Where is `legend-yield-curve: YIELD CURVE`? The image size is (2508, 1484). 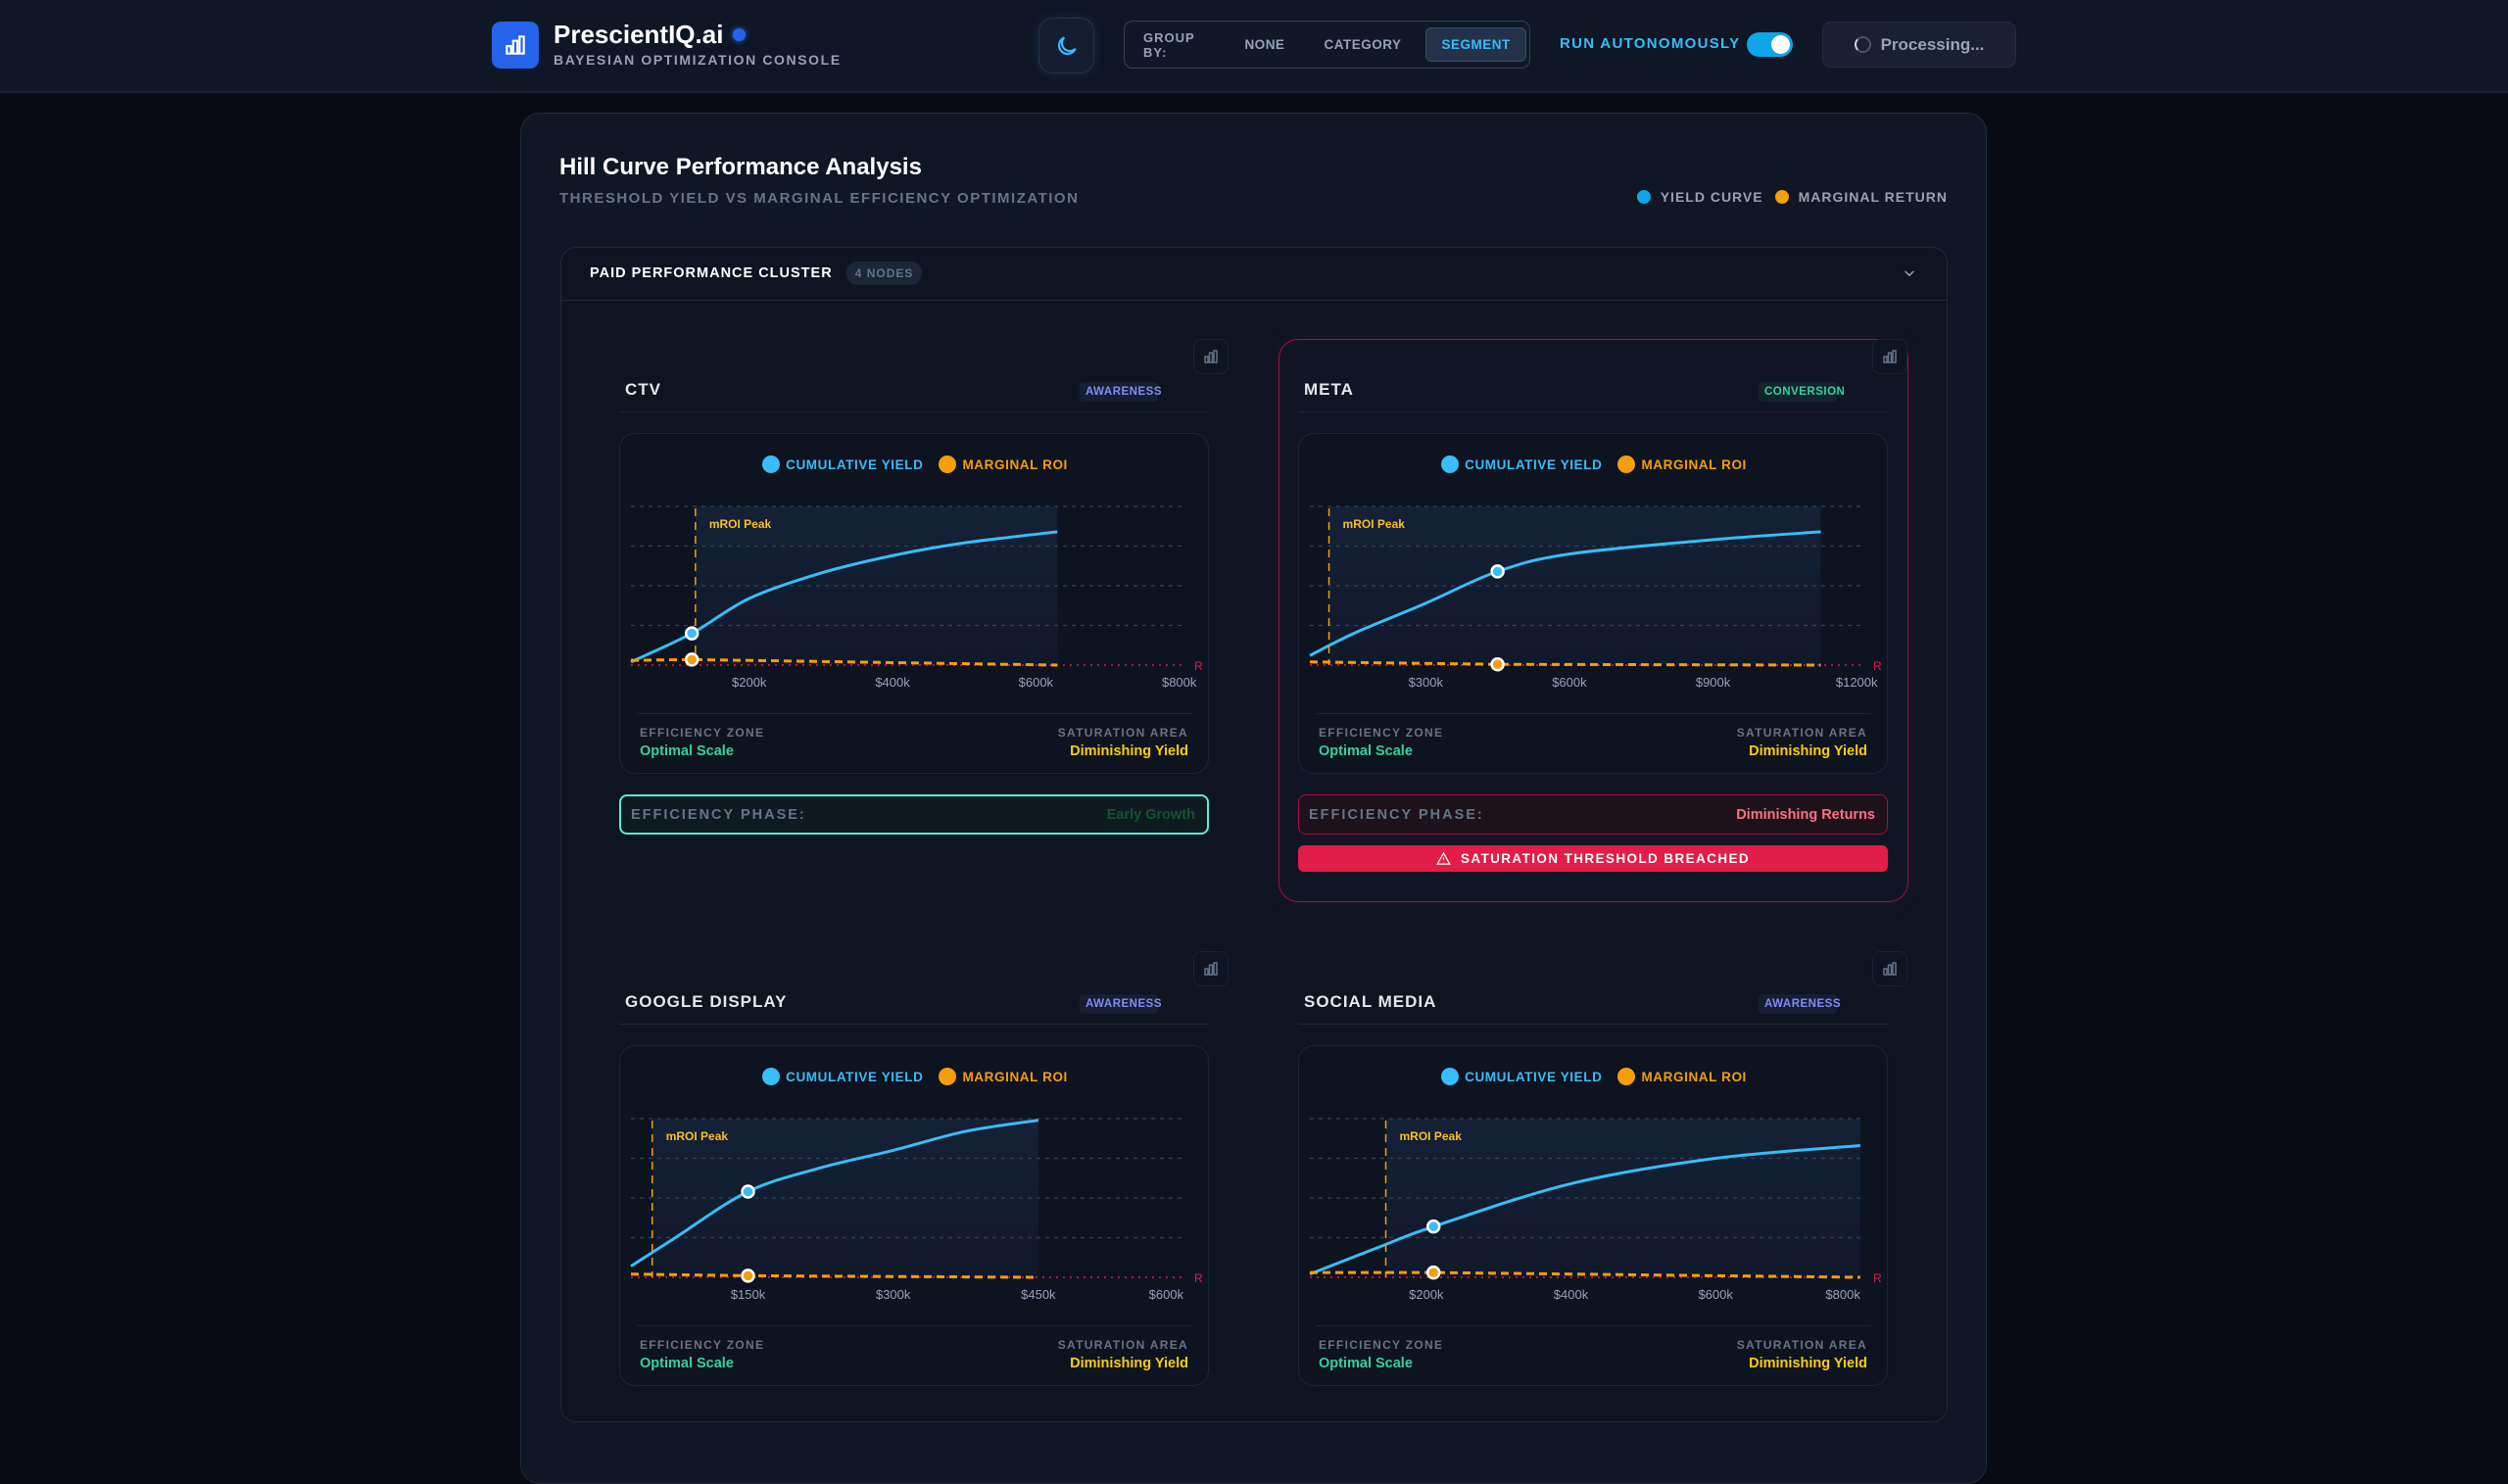 legend-yield-curve: YIELD CURVE is located at coordinates (1699, 197).